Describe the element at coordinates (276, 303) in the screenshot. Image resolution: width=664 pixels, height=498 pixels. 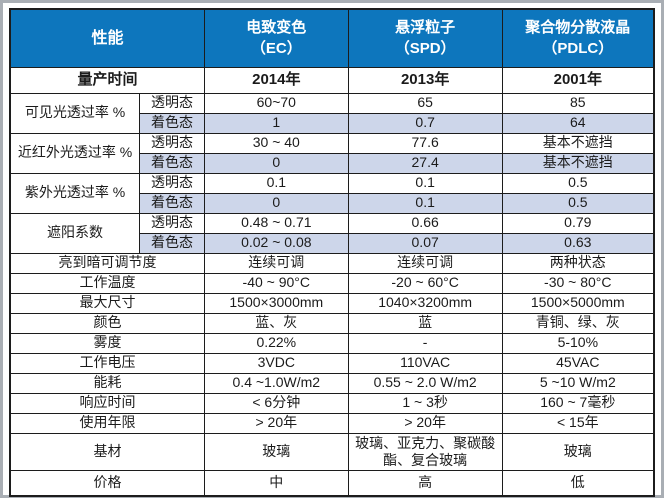
I see `value-cell-ec: 1500×3000mm` at that location.